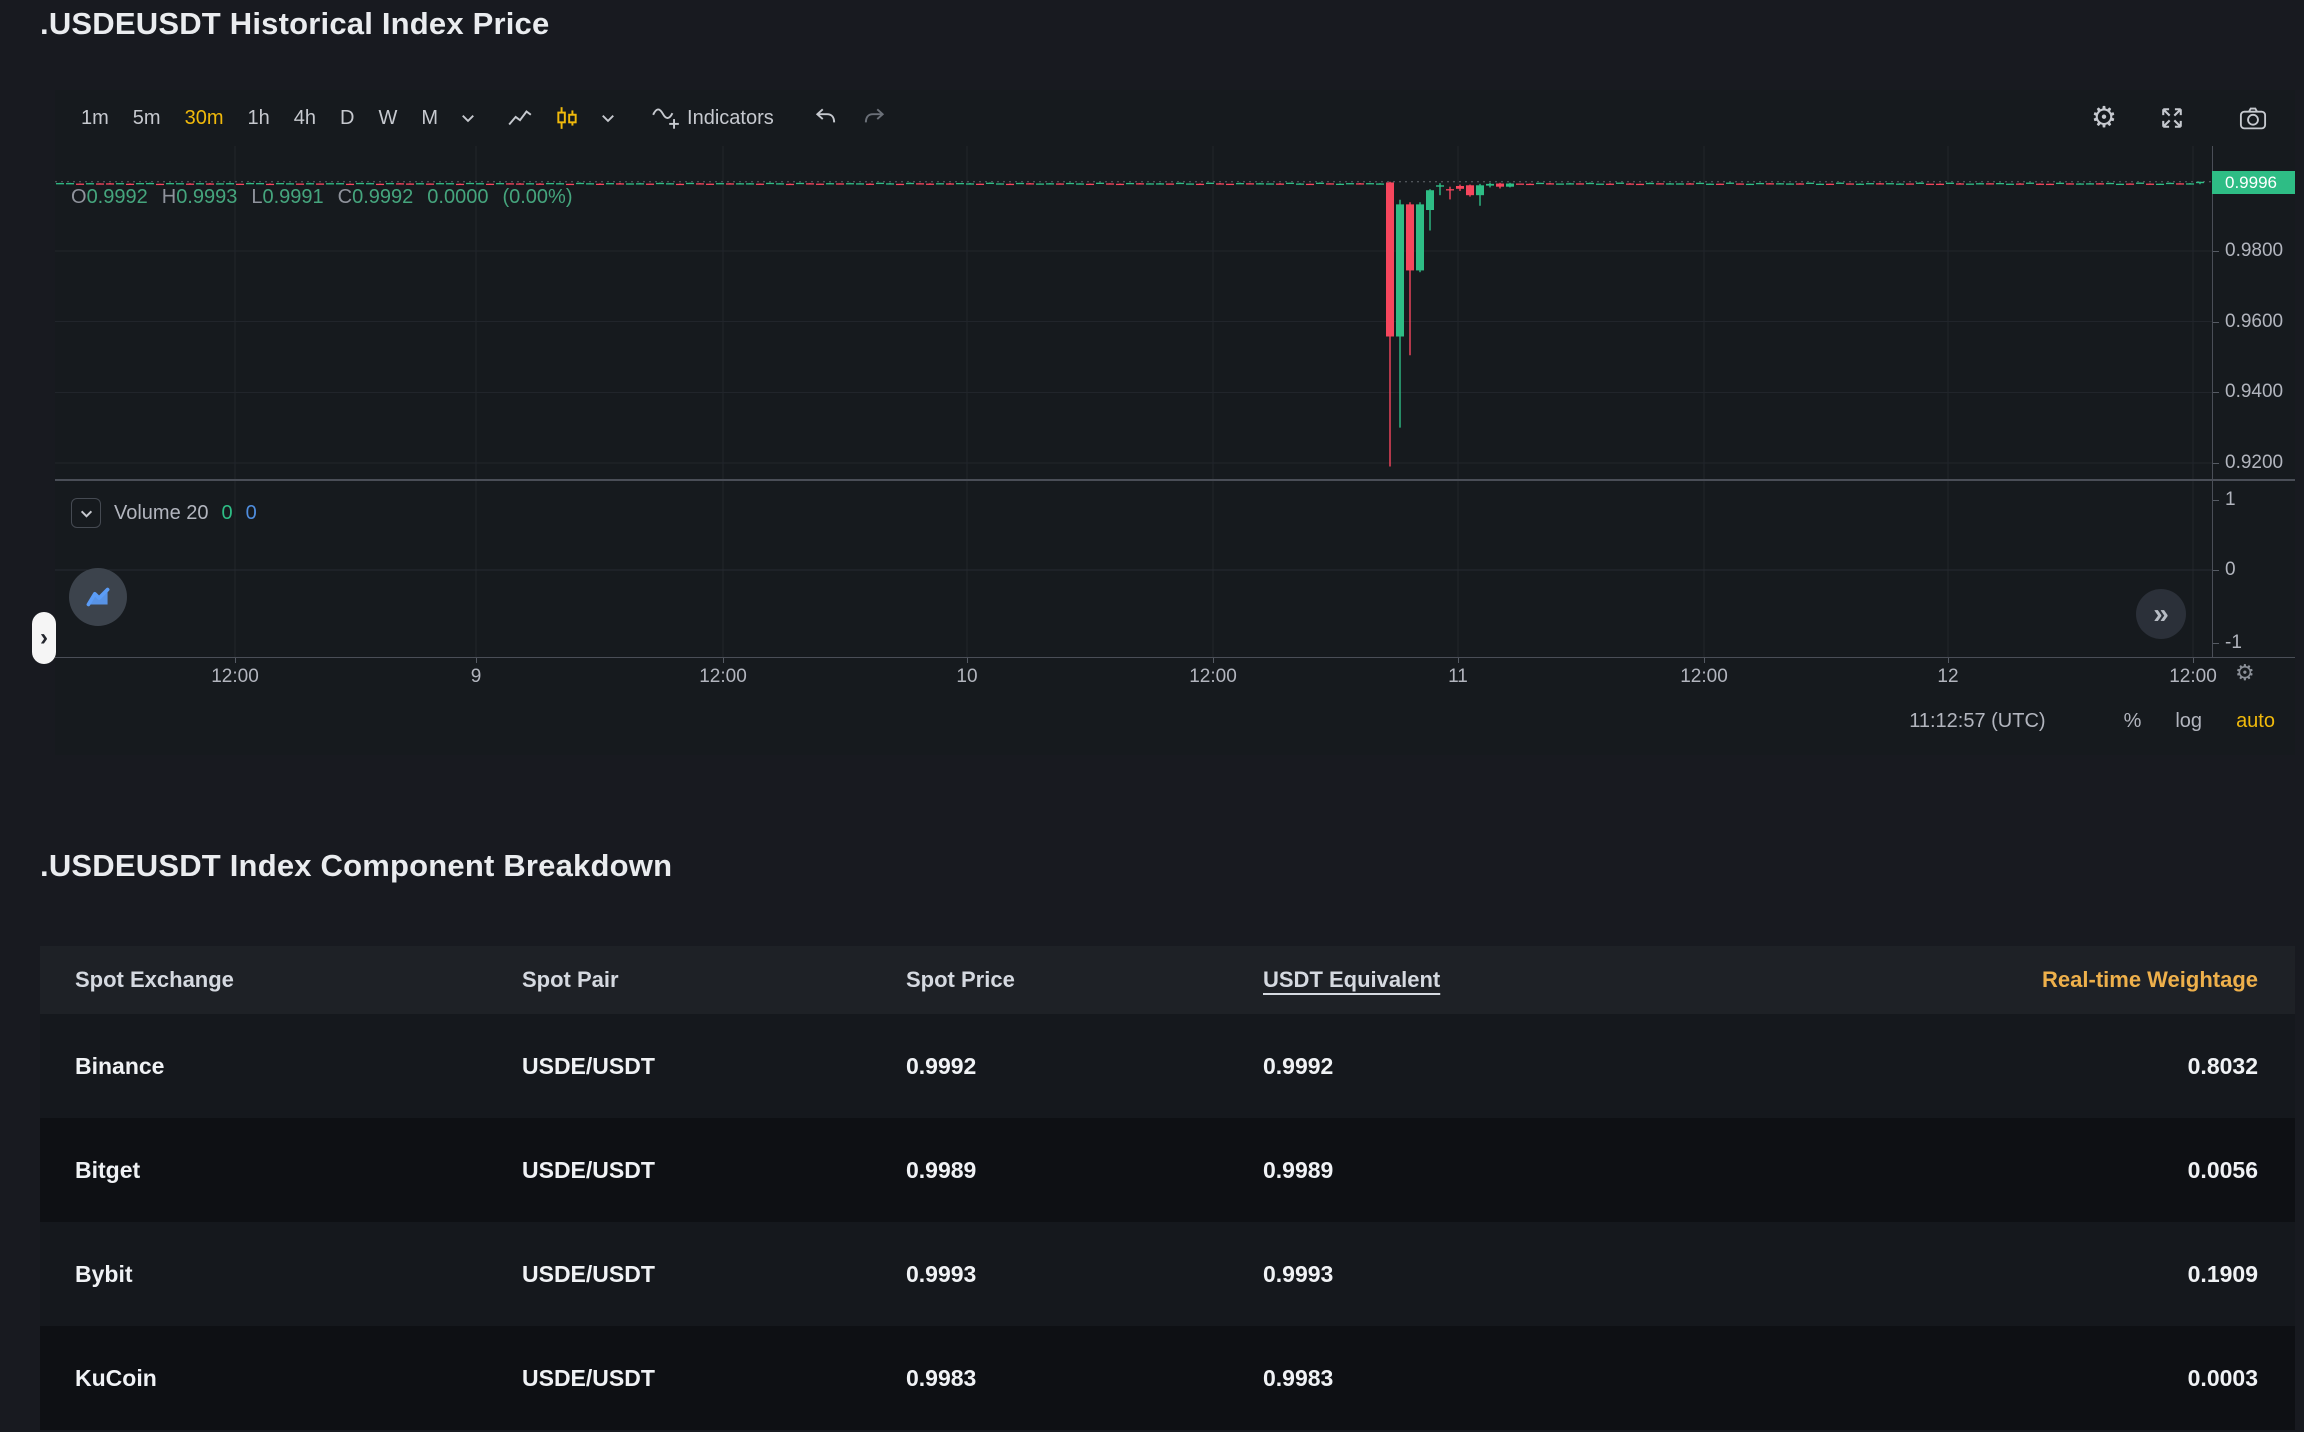 This screenshot has width=2304, height=1432. I want to click on double-chevron-right-icon: », so click(2161, 613).